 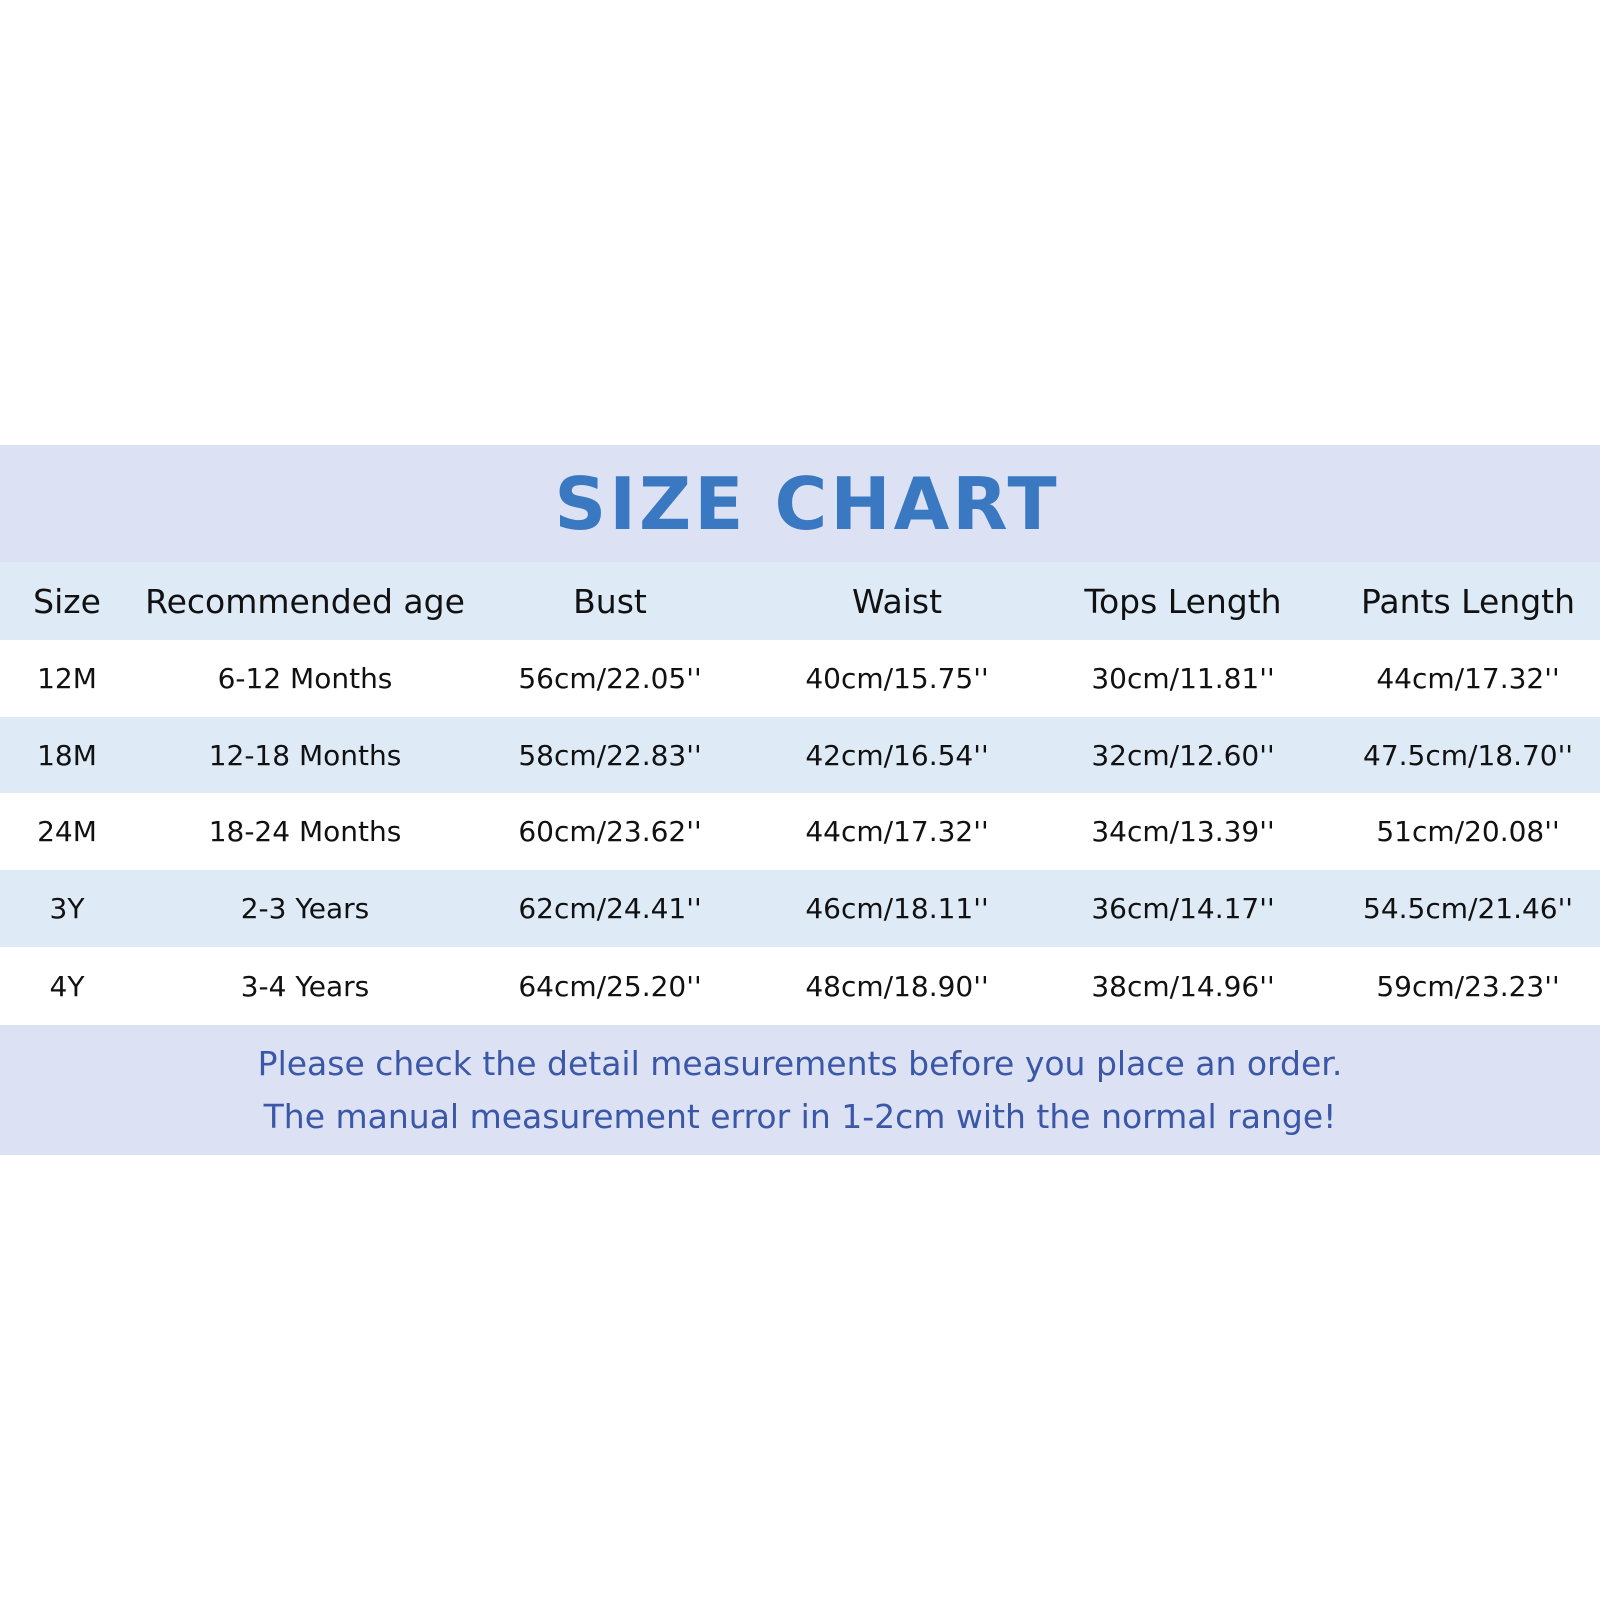 What do you see at coordinates (67, 831) in the screenshot?
I see `table-cell: 24M` at bounding box center [67, 831].